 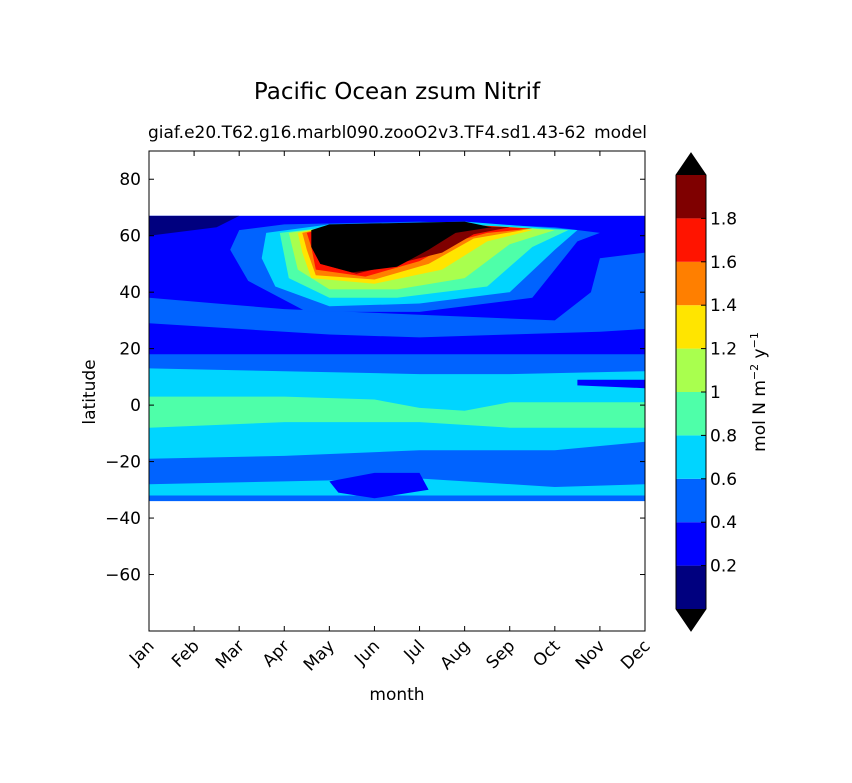 I want to click on x-tick-label: Dec, so click(x=635, y=654).